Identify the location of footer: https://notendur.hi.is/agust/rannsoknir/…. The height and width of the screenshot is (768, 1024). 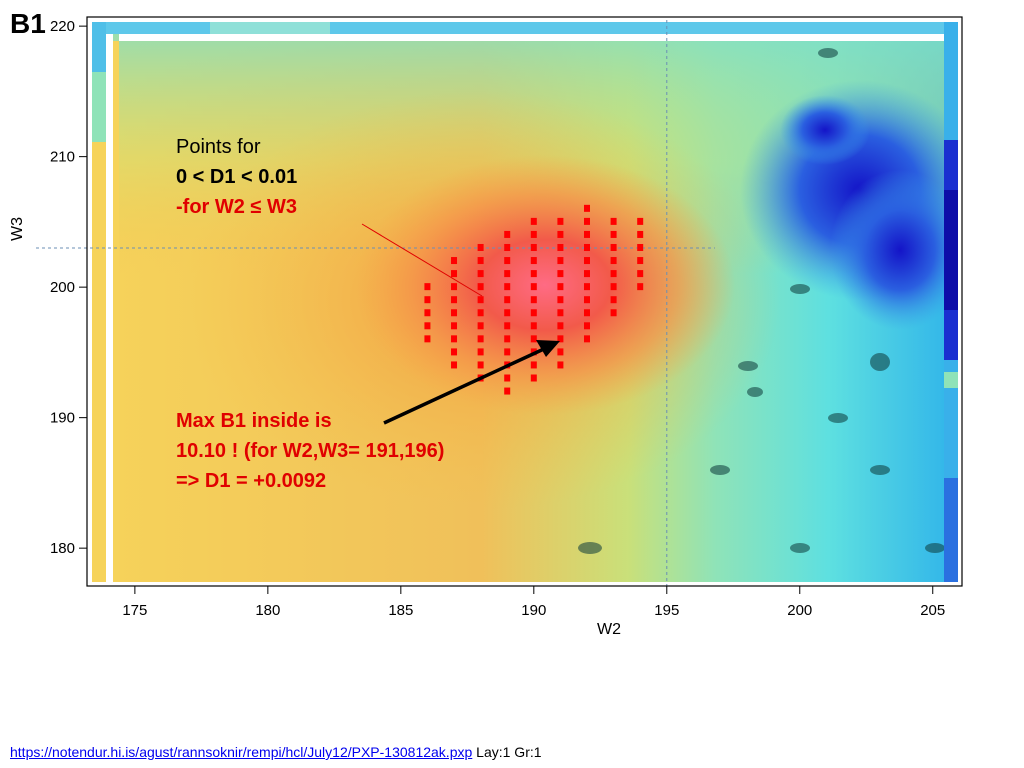
(276, 752).